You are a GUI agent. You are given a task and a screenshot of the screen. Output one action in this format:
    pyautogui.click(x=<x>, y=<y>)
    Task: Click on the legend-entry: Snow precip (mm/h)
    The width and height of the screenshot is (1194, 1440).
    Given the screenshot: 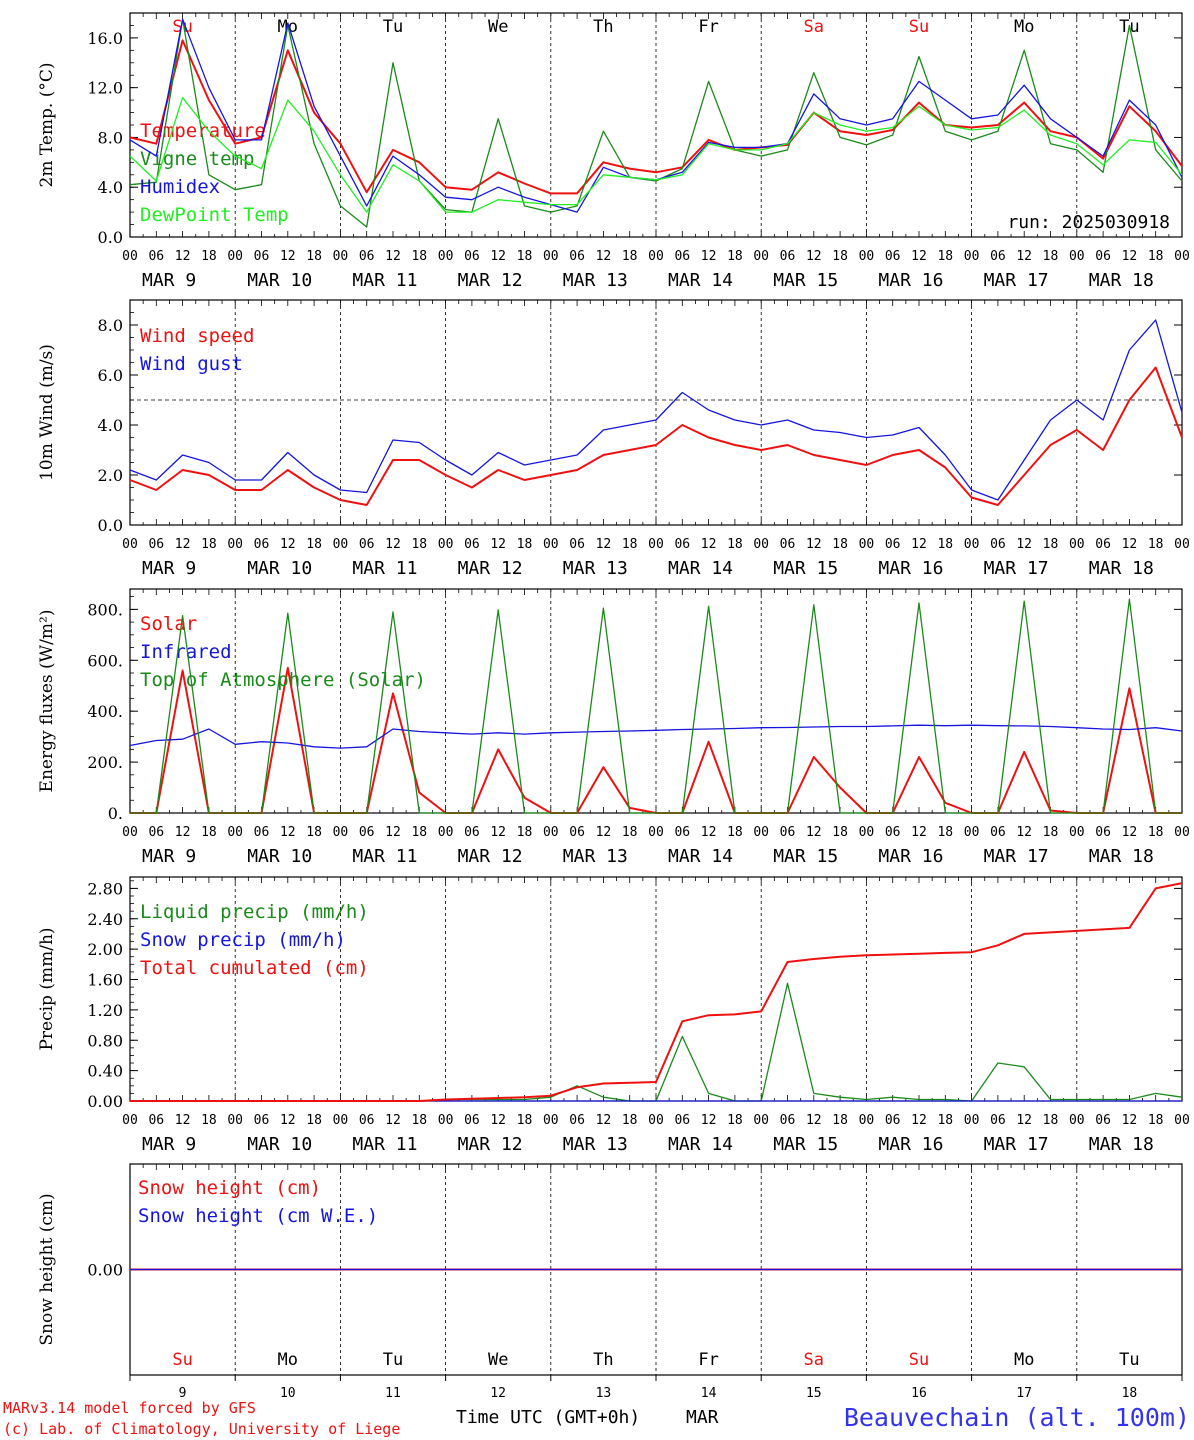 What is the action you would take?
    pyautogui.click(x=243, y=940)
    